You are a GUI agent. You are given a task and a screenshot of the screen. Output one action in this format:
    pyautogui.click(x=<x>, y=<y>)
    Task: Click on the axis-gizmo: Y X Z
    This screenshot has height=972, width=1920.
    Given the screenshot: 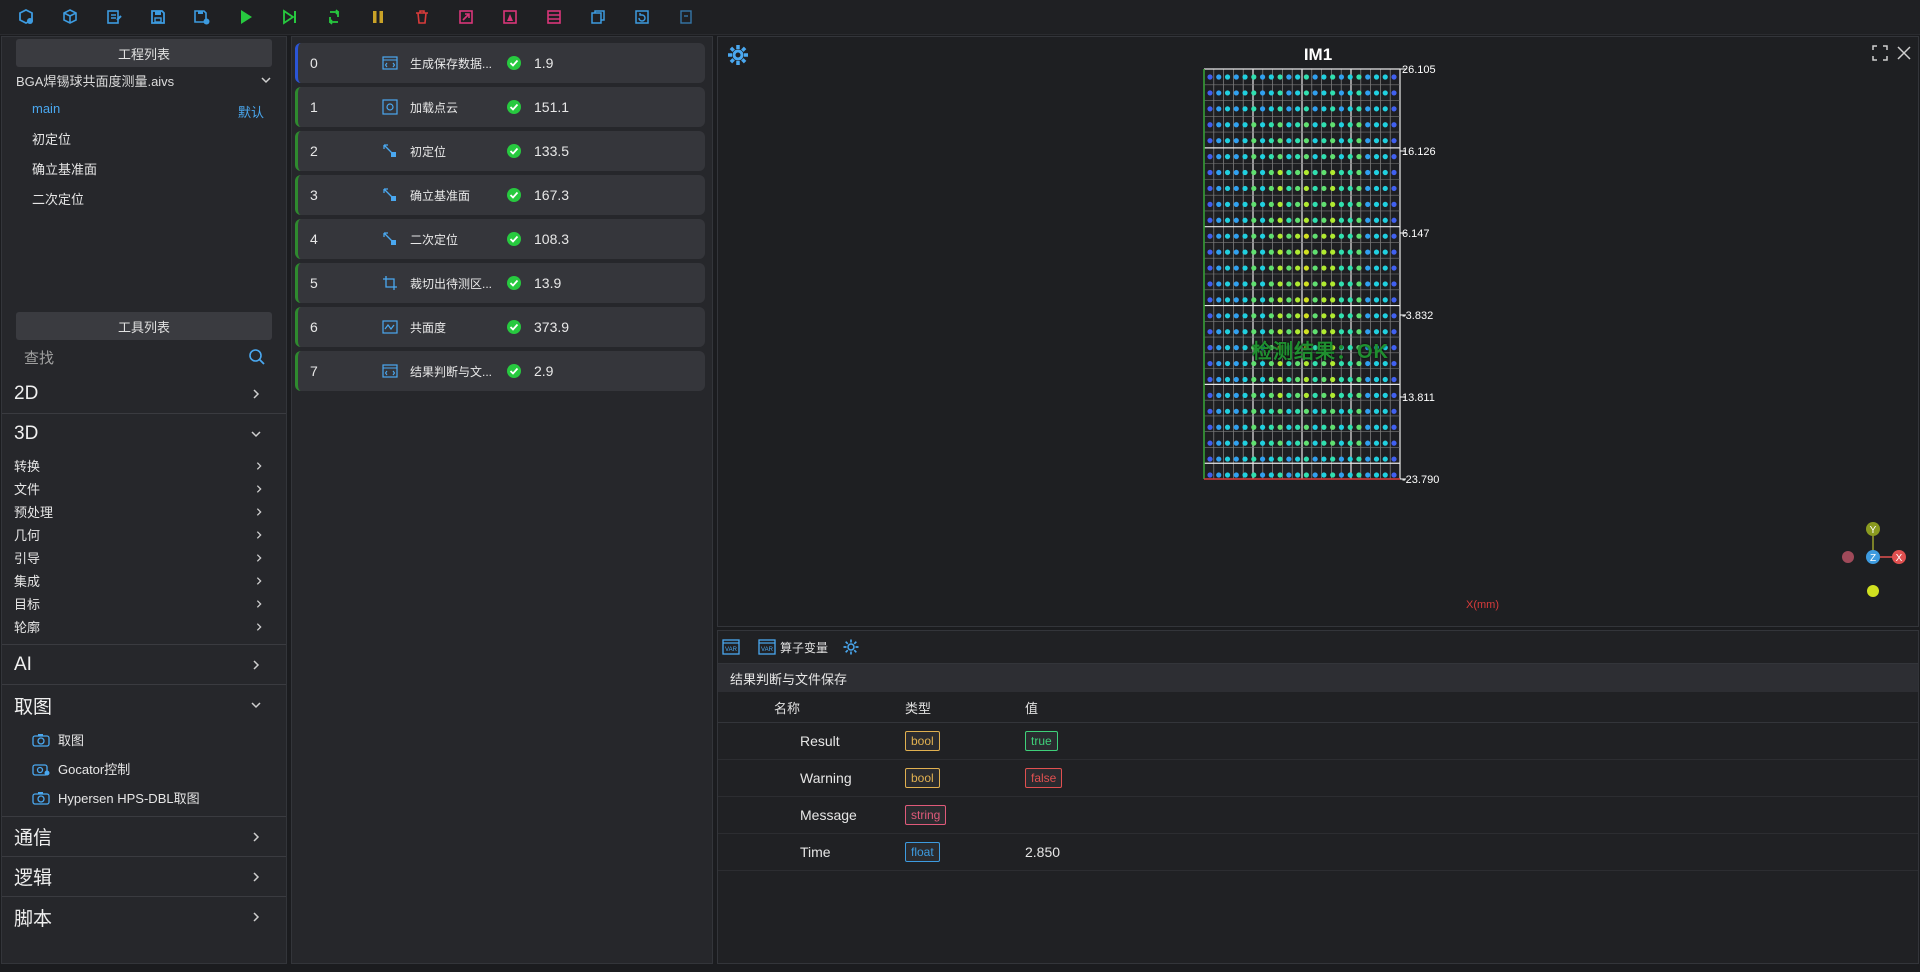 What is the action you would take?
    pyautogui.click(x=1868, y=562)
    